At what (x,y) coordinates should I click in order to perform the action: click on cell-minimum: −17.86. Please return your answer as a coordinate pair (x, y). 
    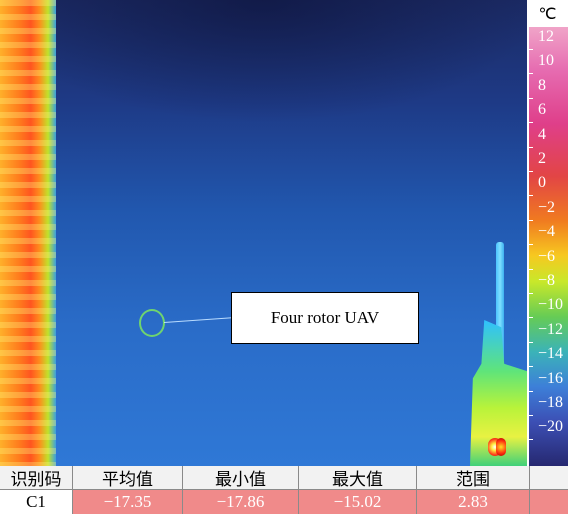
    Looking at the image, I should click on (241, 502).